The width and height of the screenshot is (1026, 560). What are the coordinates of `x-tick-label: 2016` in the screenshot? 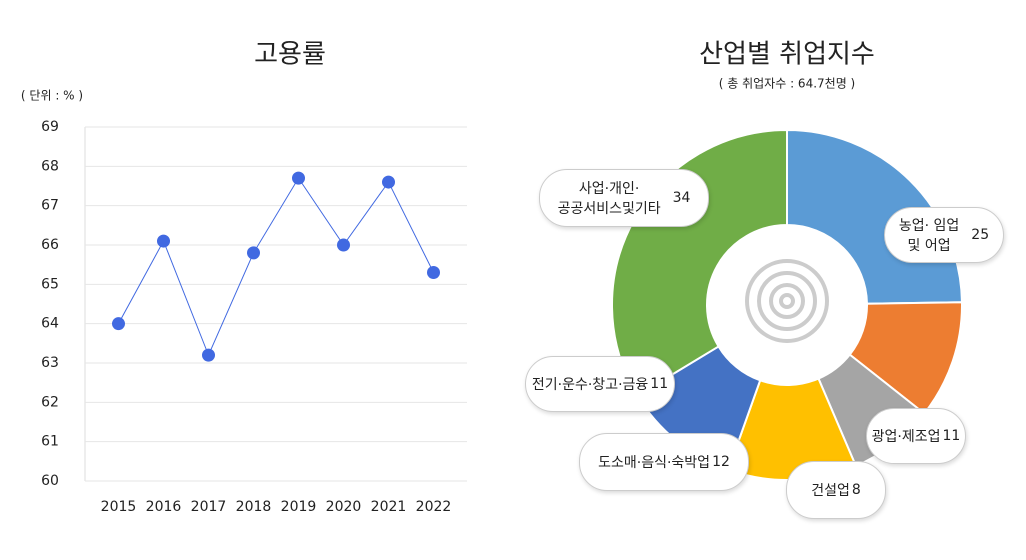 It's located at (164, 507).